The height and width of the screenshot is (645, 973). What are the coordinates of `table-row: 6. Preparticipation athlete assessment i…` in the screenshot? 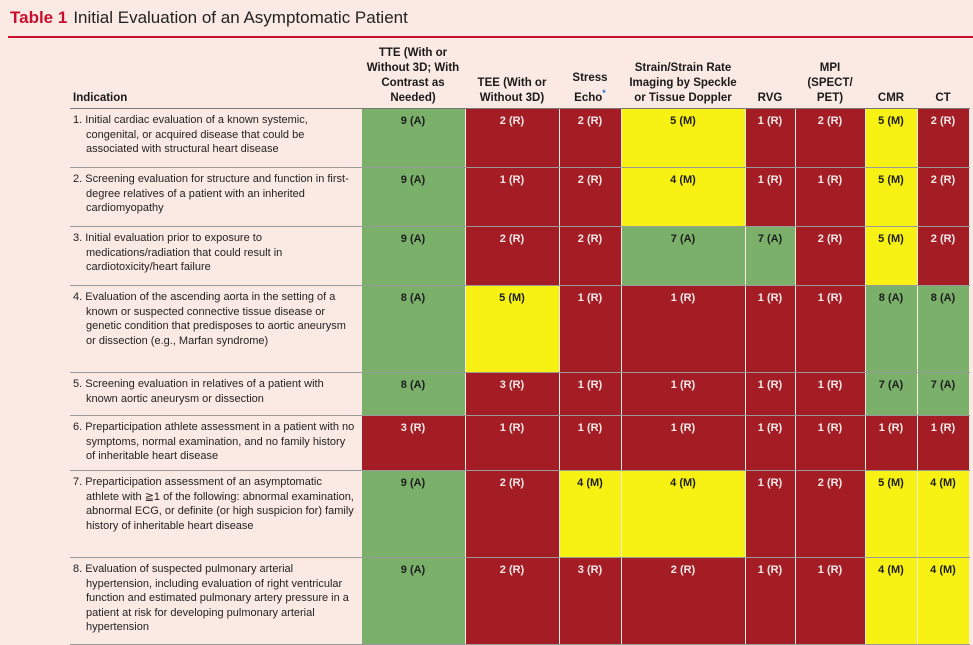 It's located at (520, 443).